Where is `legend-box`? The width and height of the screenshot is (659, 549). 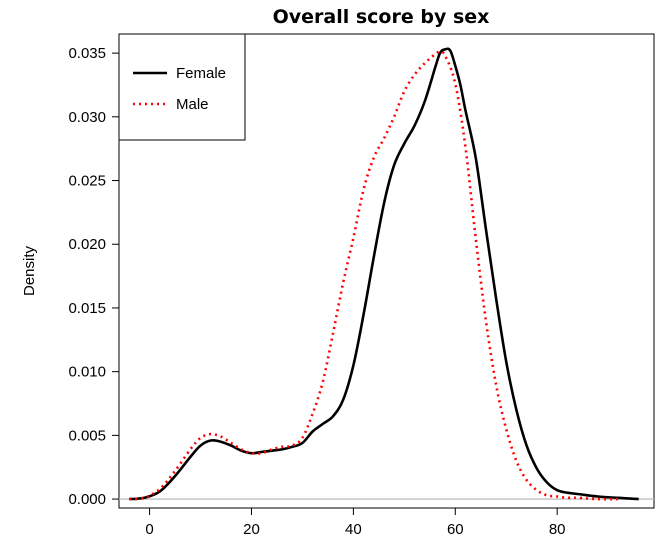
legend-box is located at coordinates (182, 87).